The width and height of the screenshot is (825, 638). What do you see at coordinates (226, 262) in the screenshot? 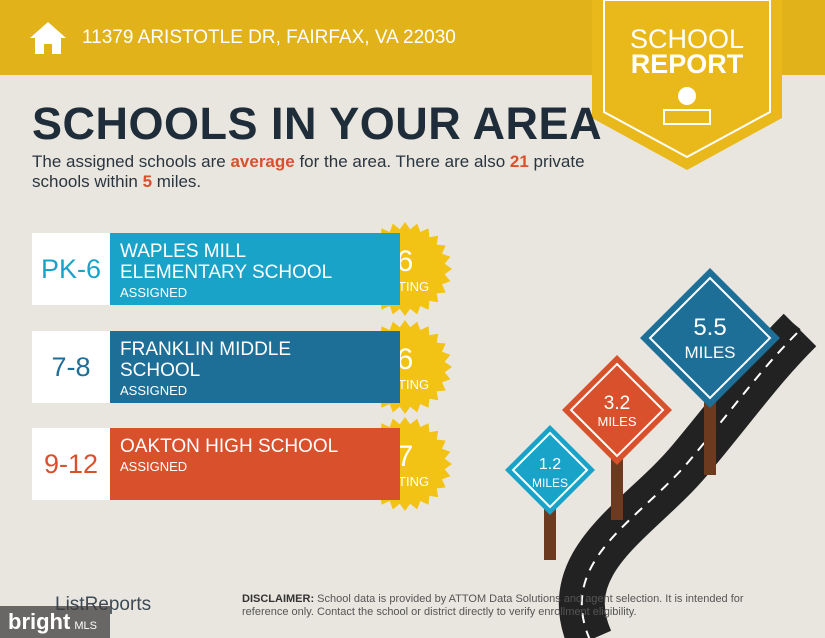
I see `school-name: WAPLES MILL ELEMENTARY SCHOOL` at bounding box center [226, 262].